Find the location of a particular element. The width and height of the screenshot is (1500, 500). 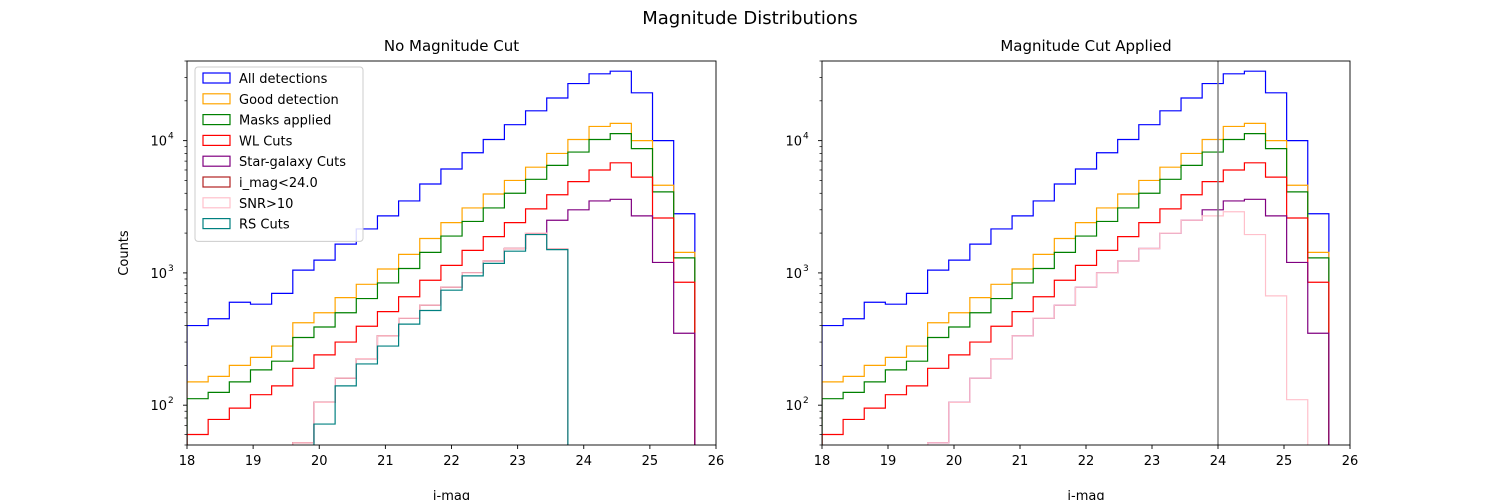

legend-entry: Good detection is located at coordinates (289, 100).